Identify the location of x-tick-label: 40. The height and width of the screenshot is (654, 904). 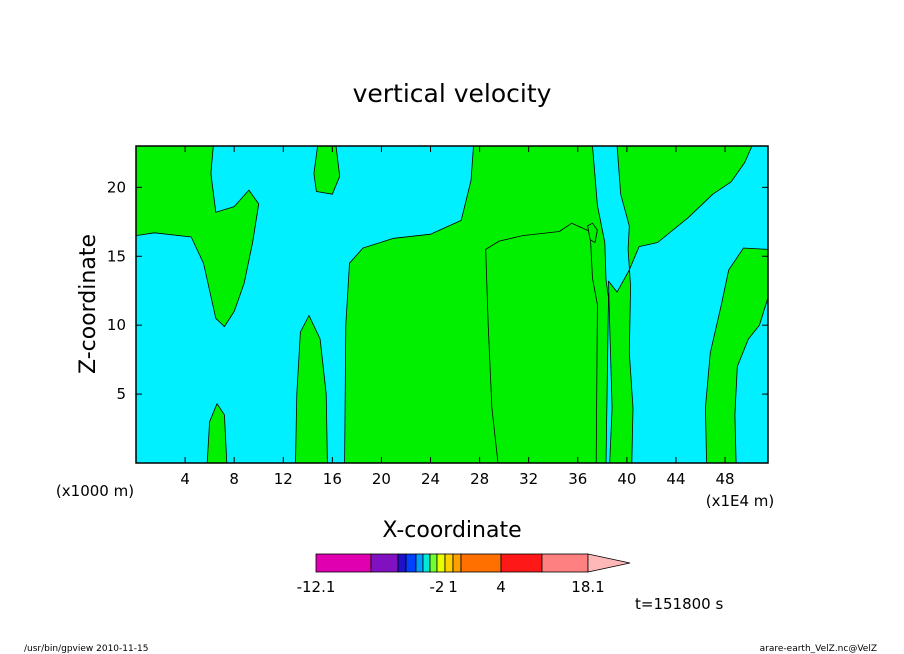
(626, 479).